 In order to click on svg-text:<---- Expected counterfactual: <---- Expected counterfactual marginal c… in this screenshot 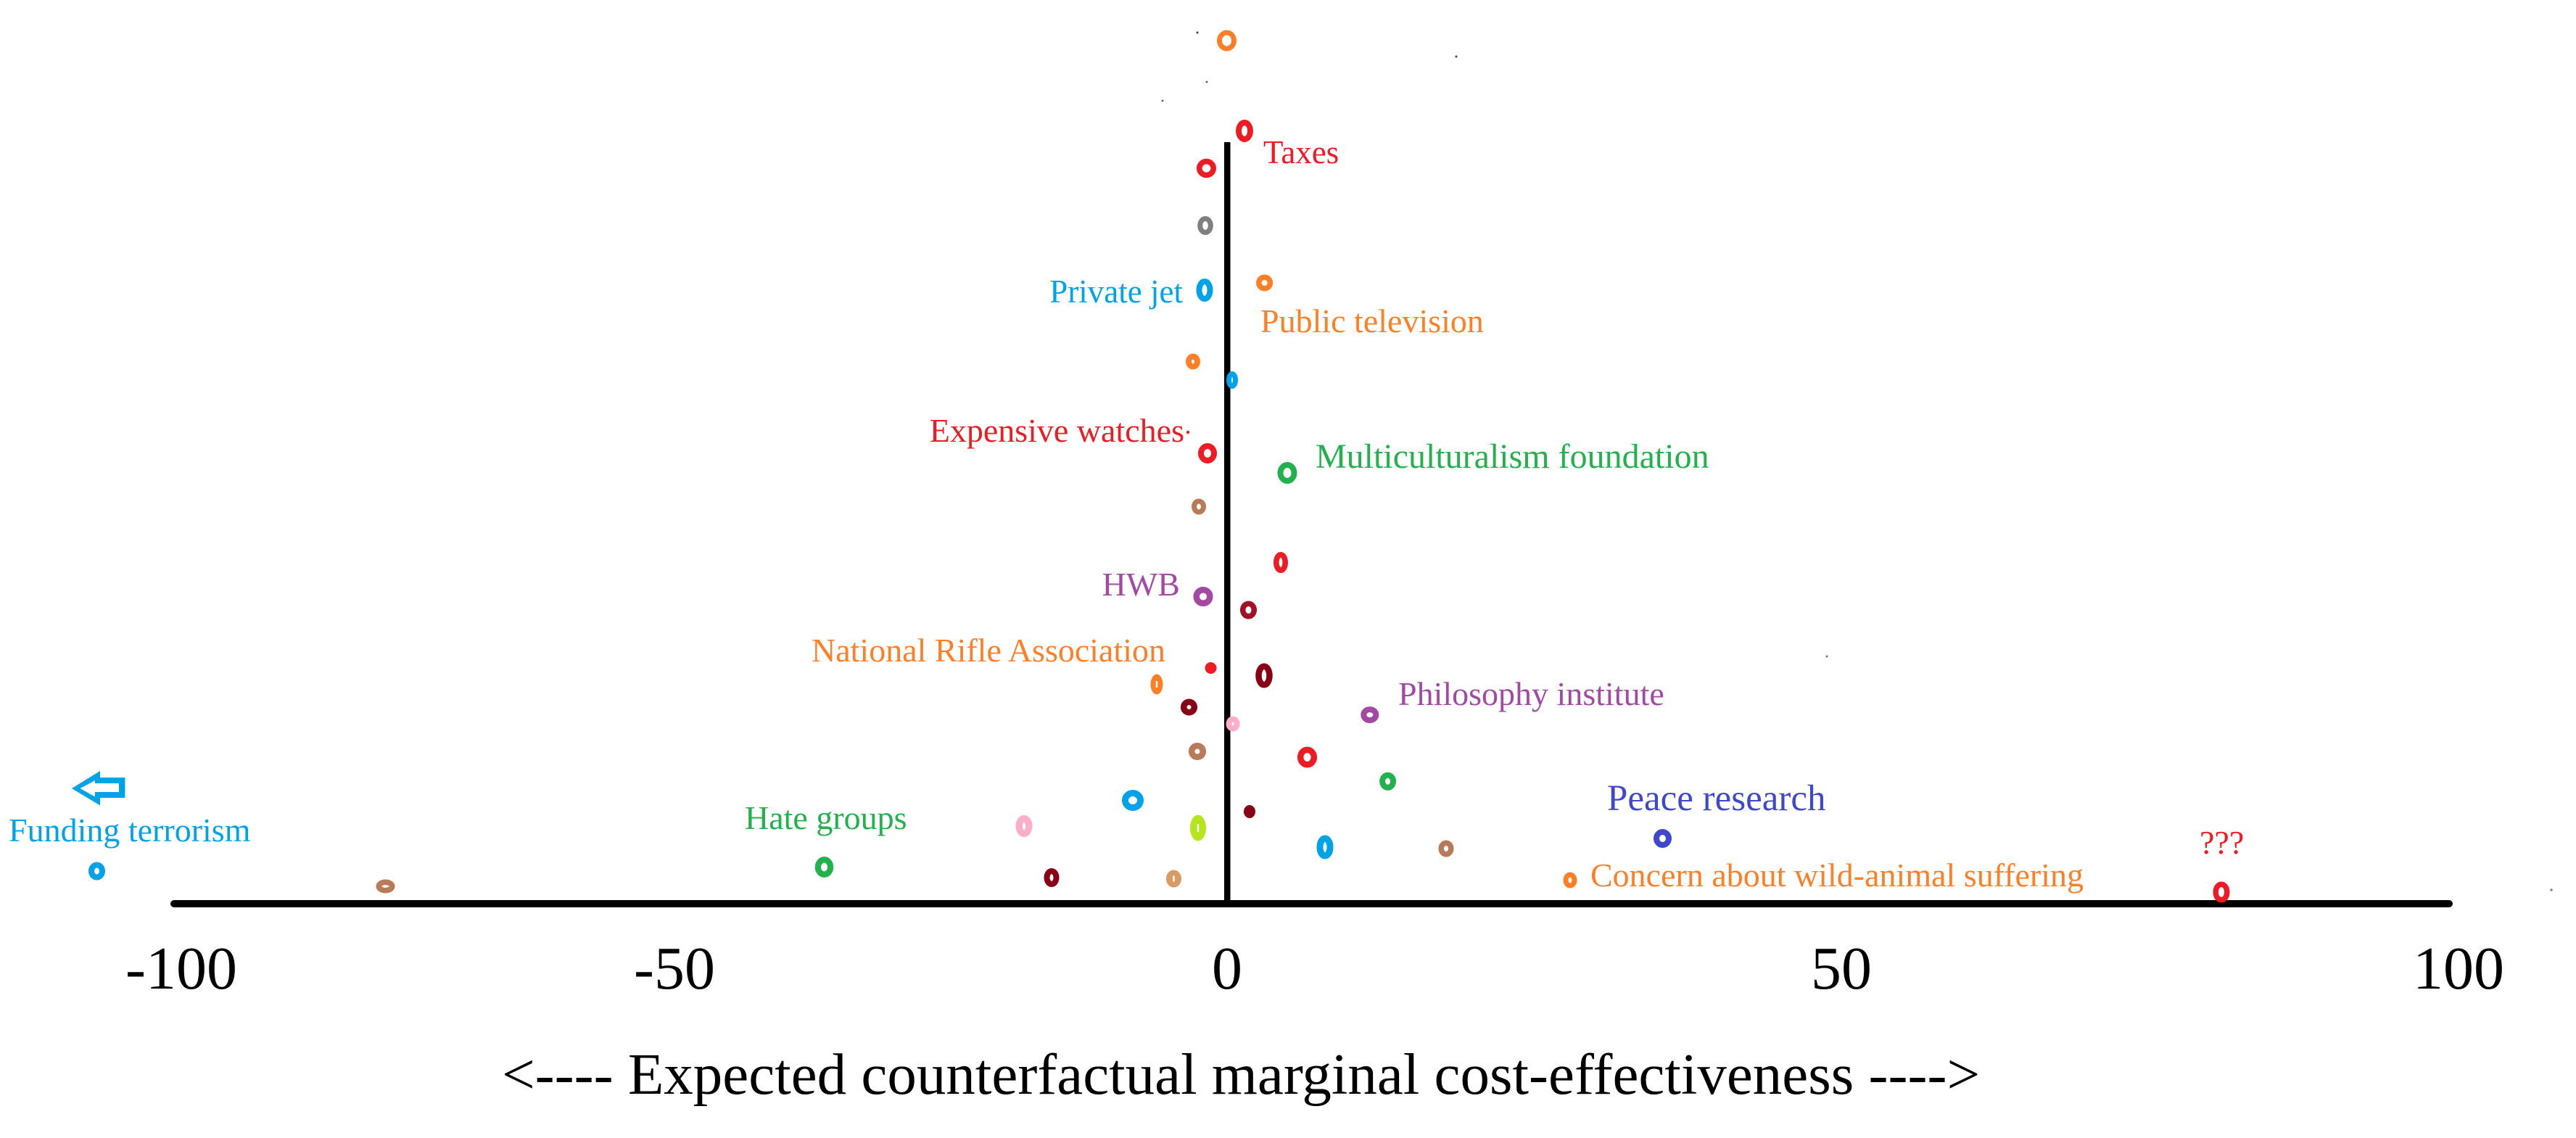, I will do `click(1241, 1074)`.